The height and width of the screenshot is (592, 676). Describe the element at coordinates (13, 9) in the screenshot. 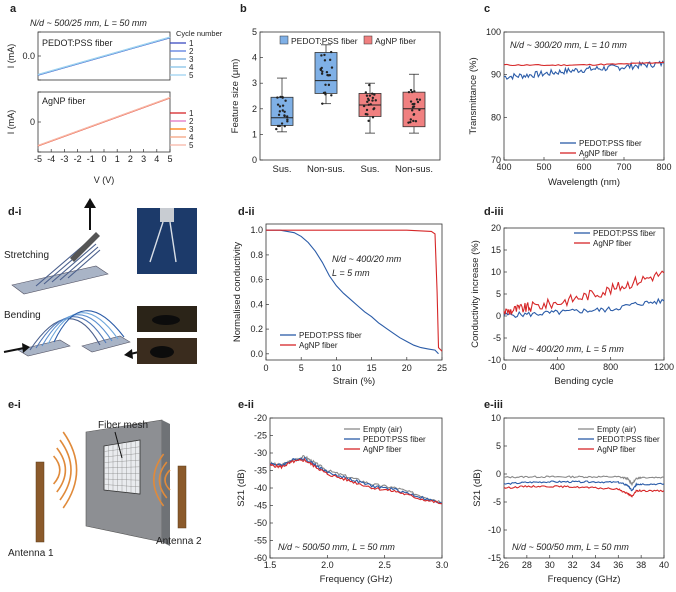

I see `panel-label-a: a` at that location.